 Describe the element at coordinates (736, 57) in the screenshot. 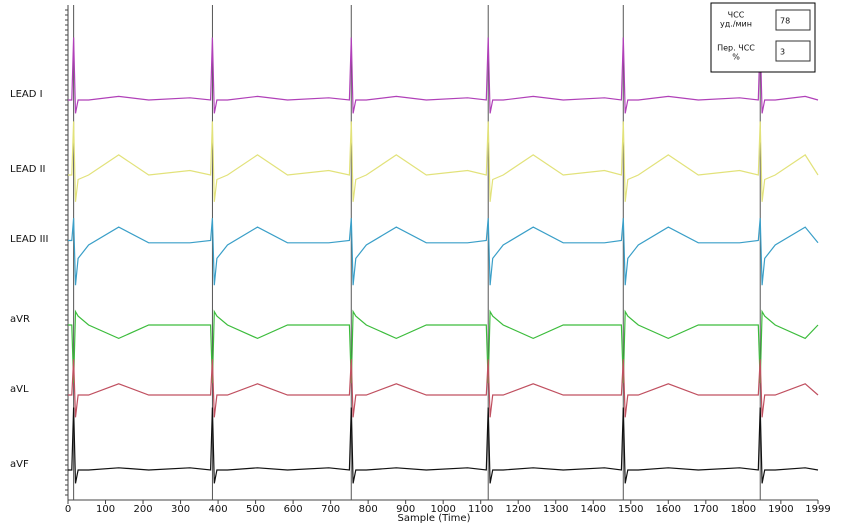

I see `var-unit: %` at that location.